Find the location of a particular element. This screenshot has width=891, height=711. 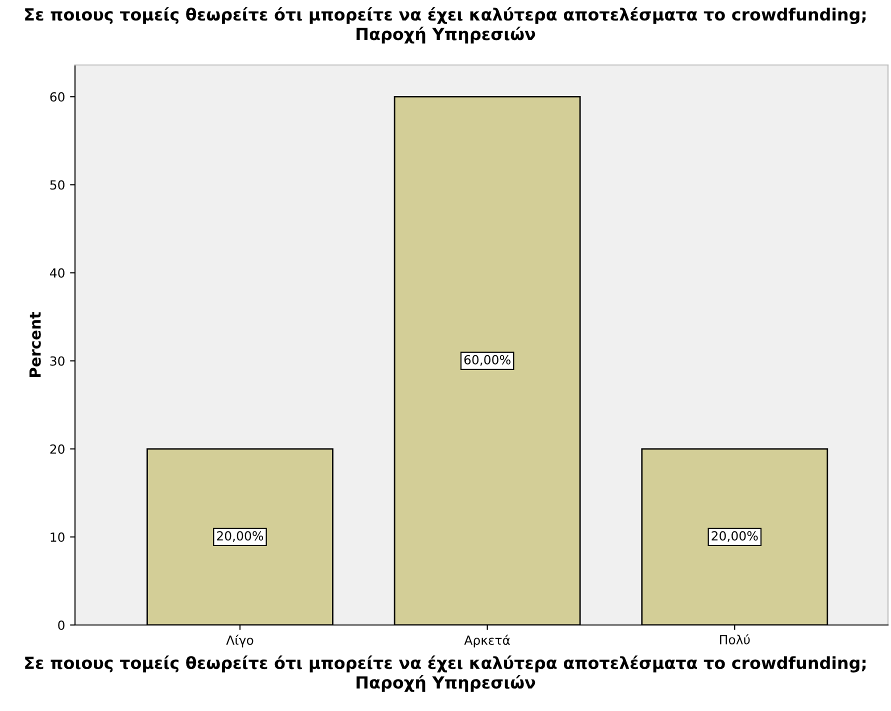

y-tick-label: 60 is located at coordinates (57, 97).